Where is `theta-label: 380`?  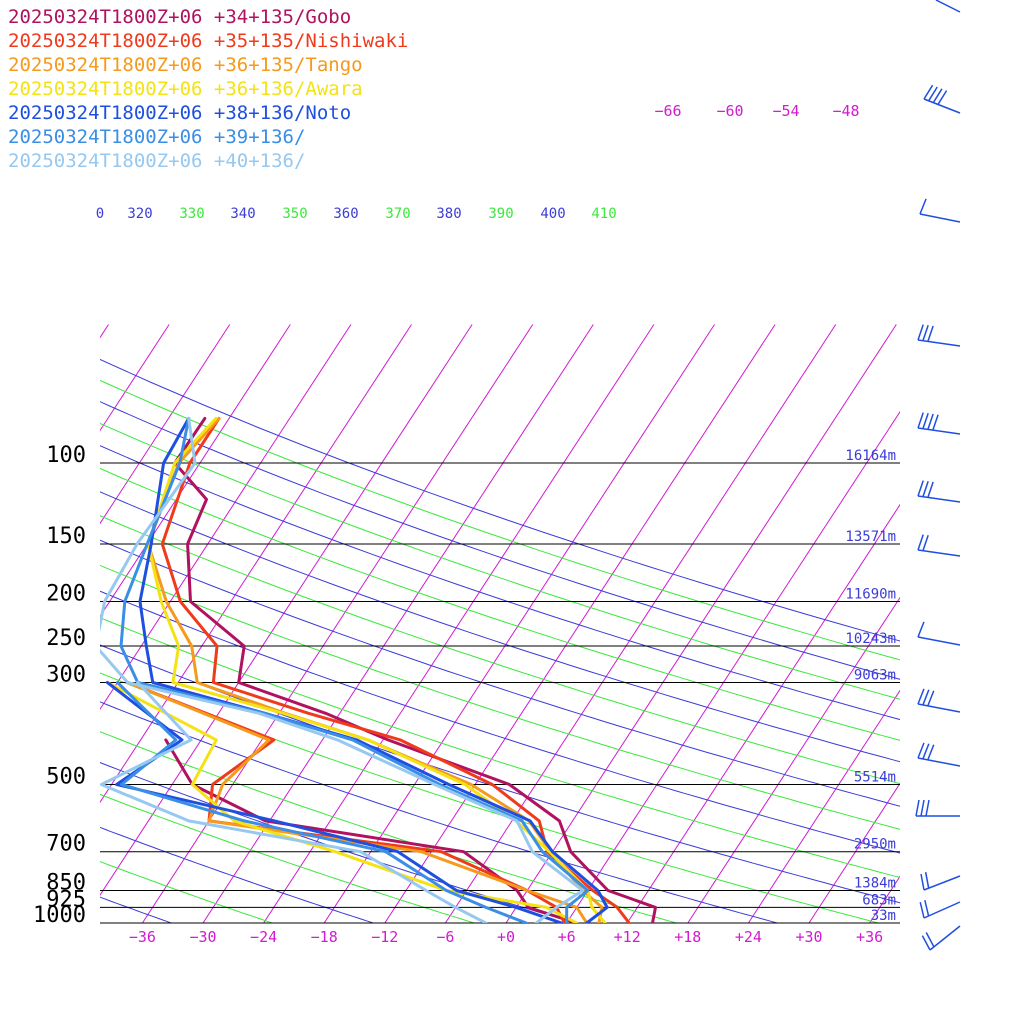 theta-label: 380 is located at coordinates (448, 214).